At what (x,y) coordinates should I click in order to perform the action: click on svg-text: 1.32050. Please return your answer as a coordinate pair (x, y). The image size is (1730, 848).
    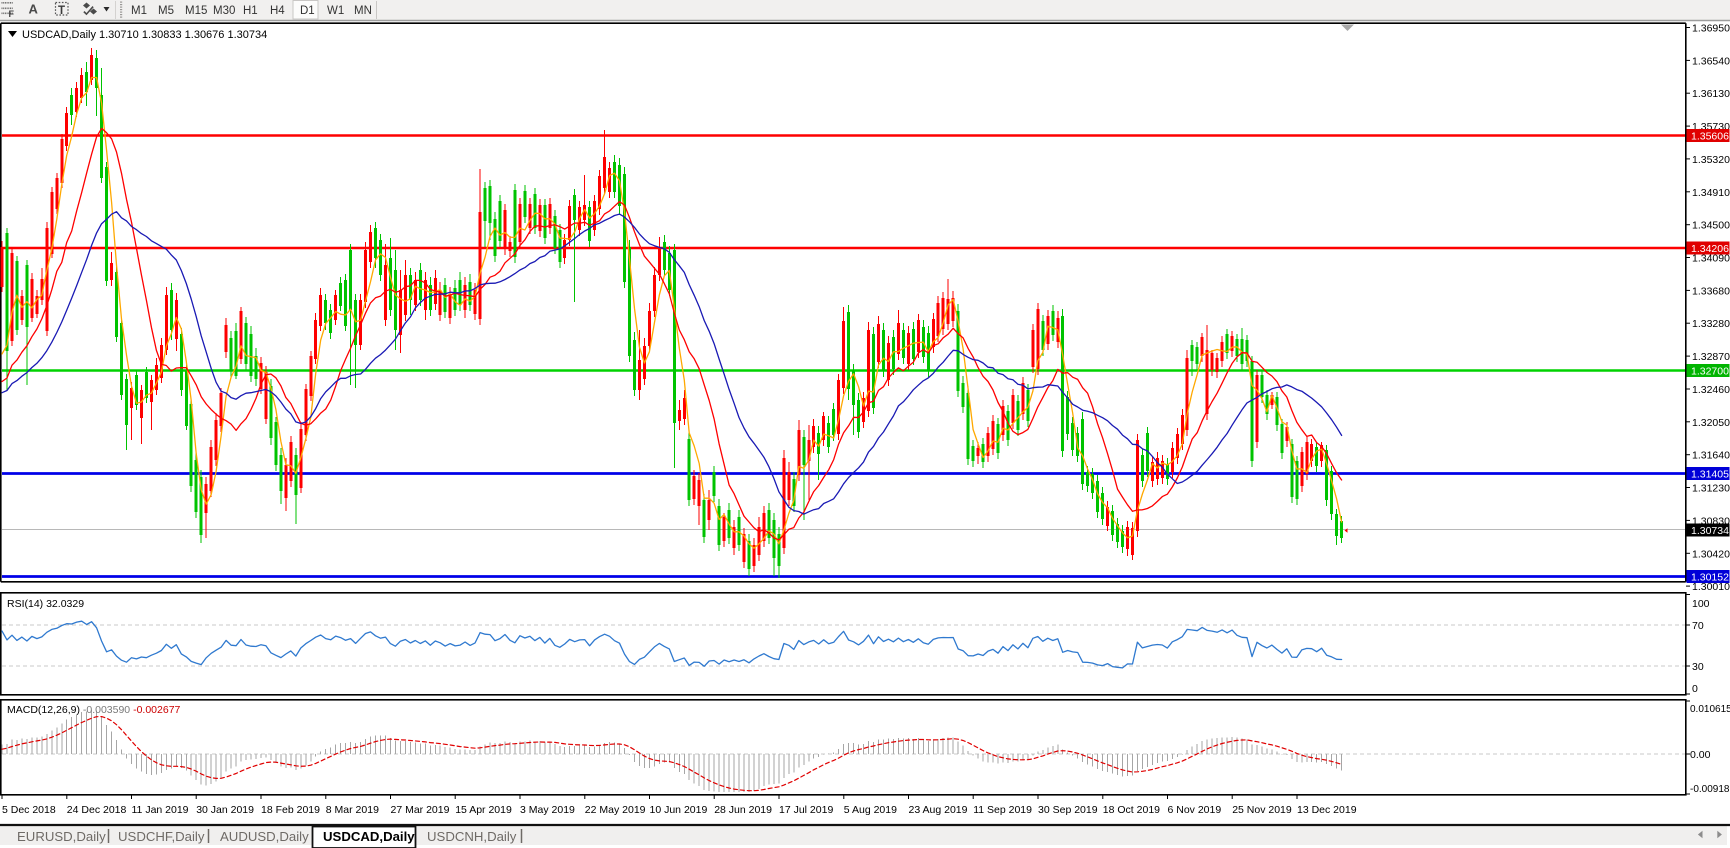
    Looking at the image, I should click on (1711, 423).